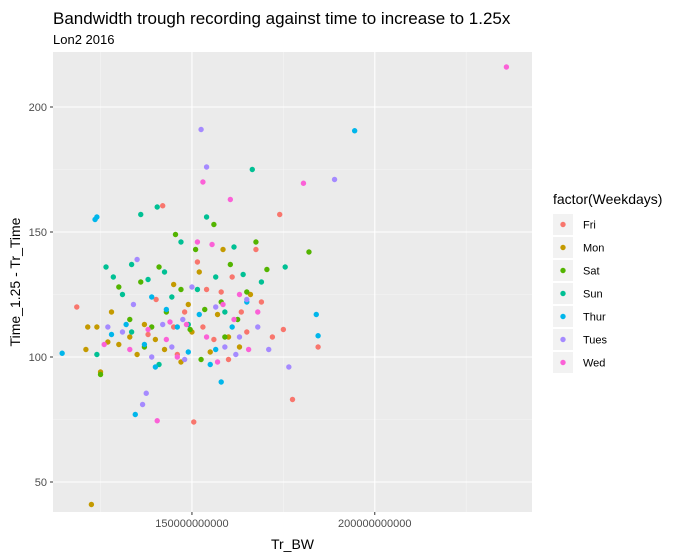  What do you see at coordinates (374, 524) in the screenshot?
I see `x-tick-label: 200000000000` at bounding box center [374, 524].